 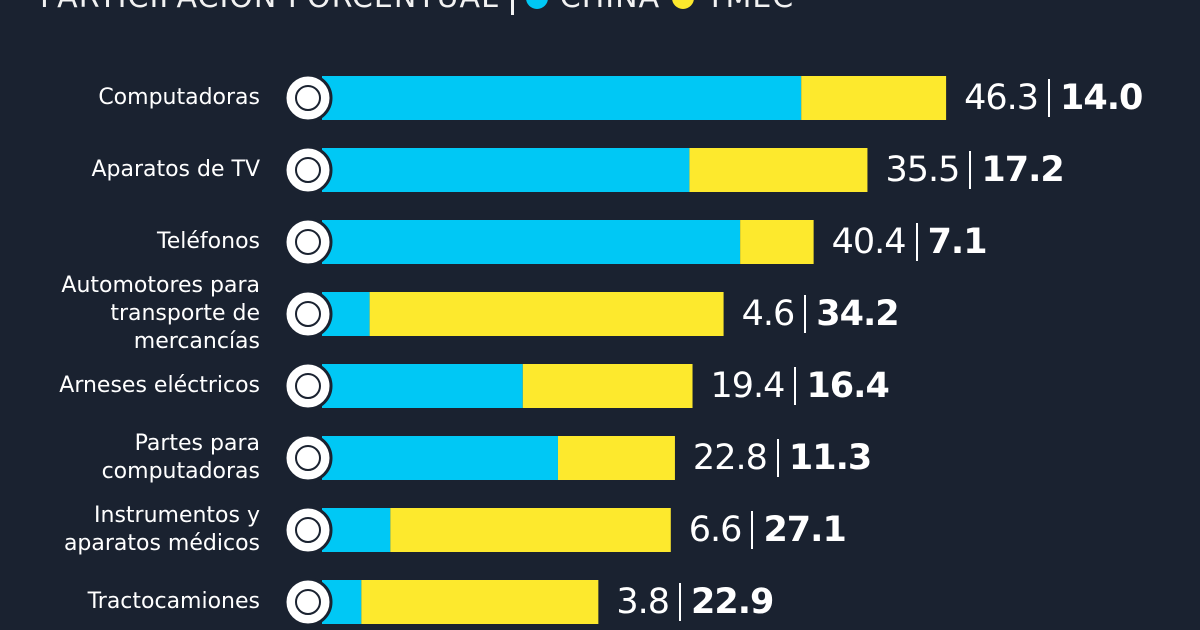 What do you see at coordinates (715, 530) in the screenshot?
I see `value-china: 6.6` at bounding box center [715, 530].